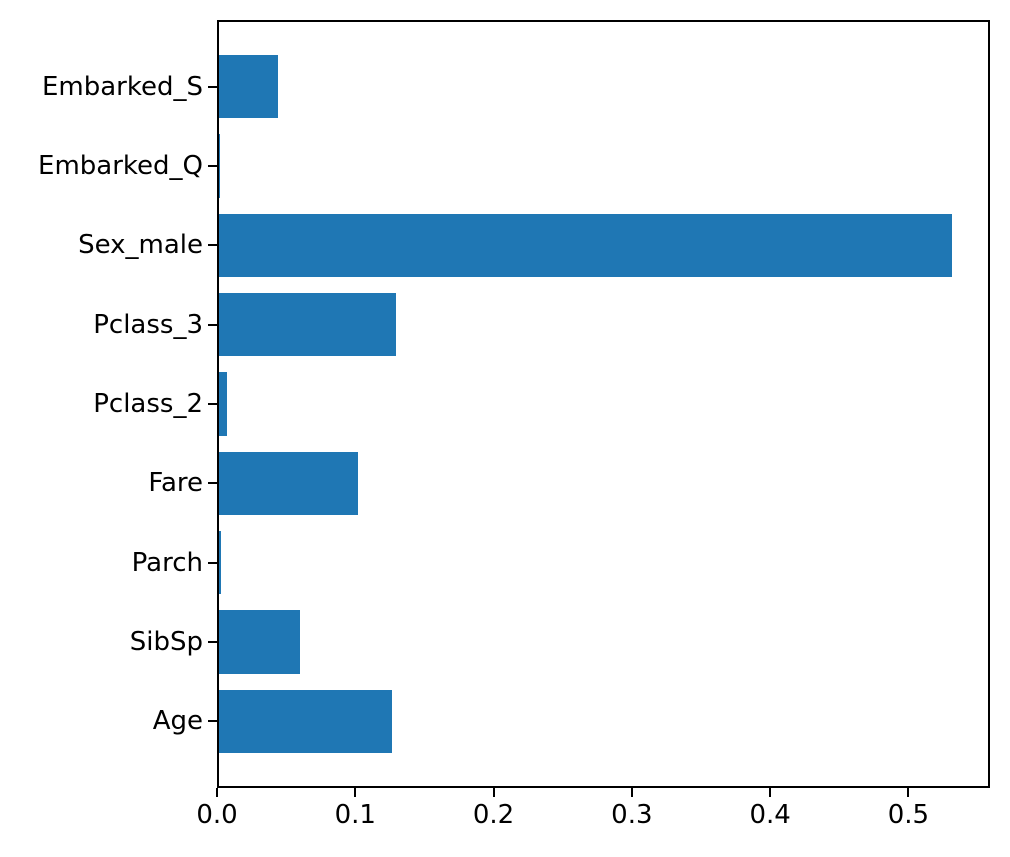  I want to click on y-tick-label-Embarked_S: Embarked_S, so click(122, 86).